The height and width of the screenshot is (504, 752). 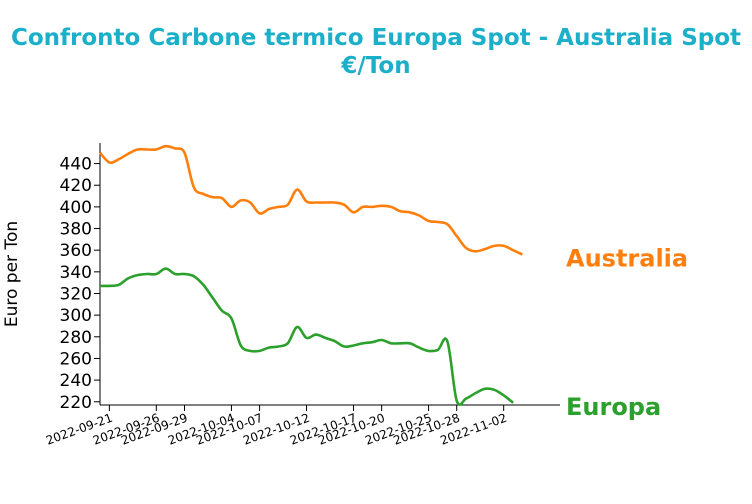 I want to click on series-label-europa: Europa, so click(x=613, y=407).